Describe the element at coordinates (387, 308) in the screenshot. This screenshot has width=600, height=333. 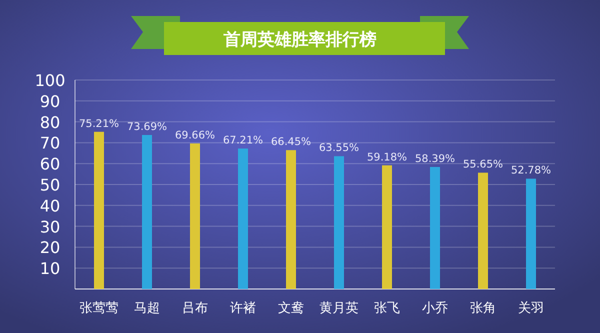
I see `x-tick-label: 张飞` at that location.